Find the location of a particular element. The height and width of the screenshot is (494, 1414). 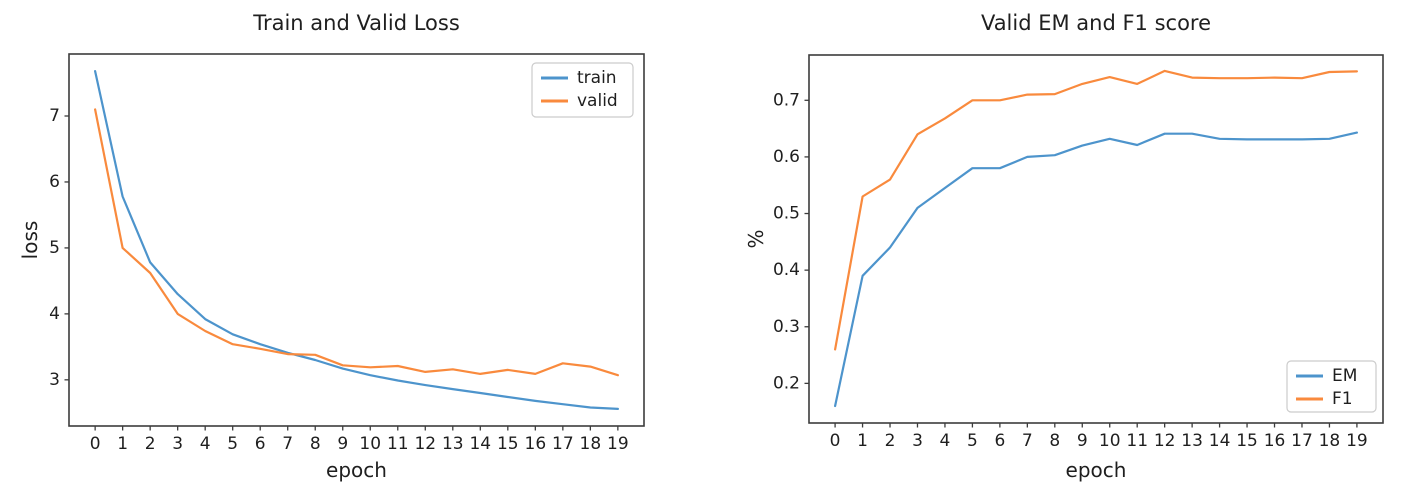

left-chart-title: Train and Valid Loss is located at coordinates (356, 23).